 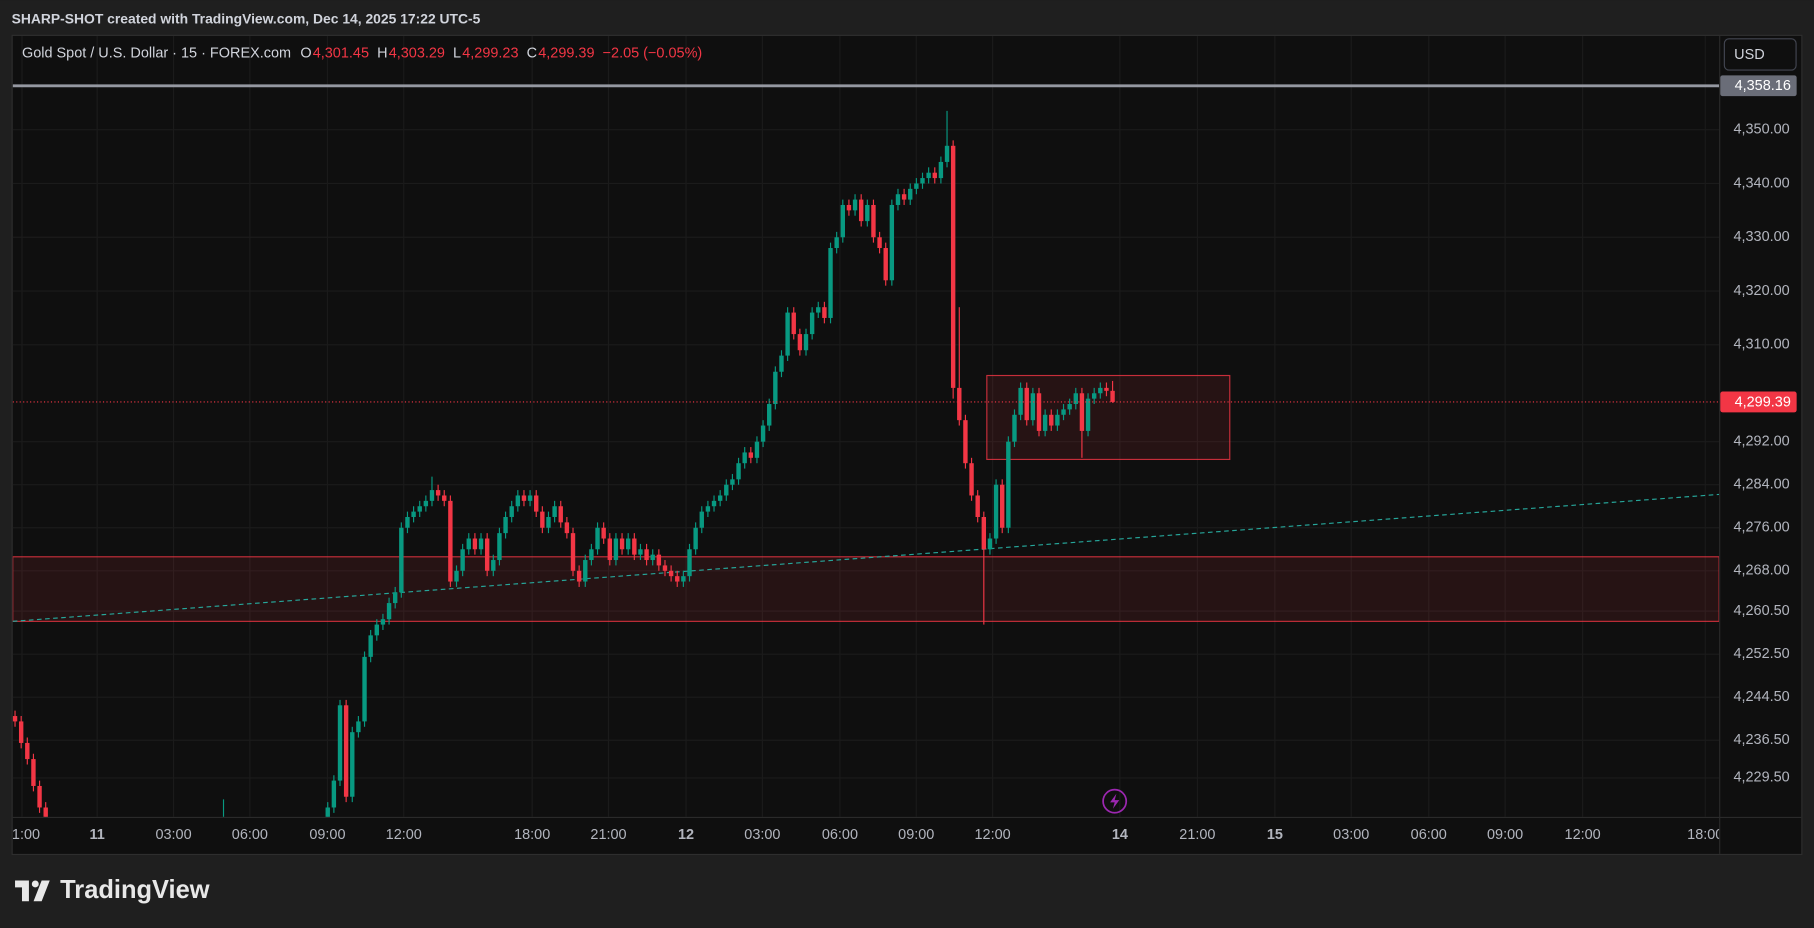 I want to click on legend-change: −2.05 (−0.05%), so click(x=653, y=53).